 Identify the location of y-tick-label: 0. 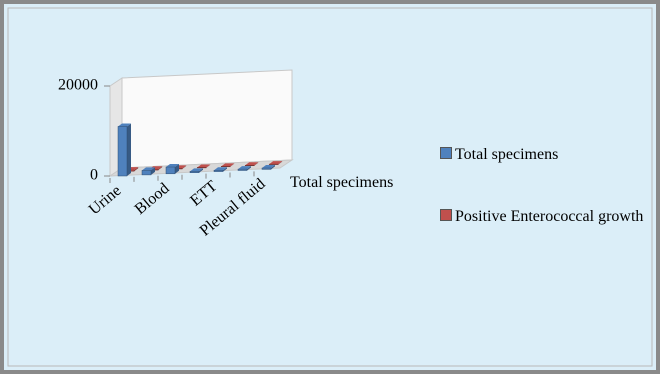
(94, 175).